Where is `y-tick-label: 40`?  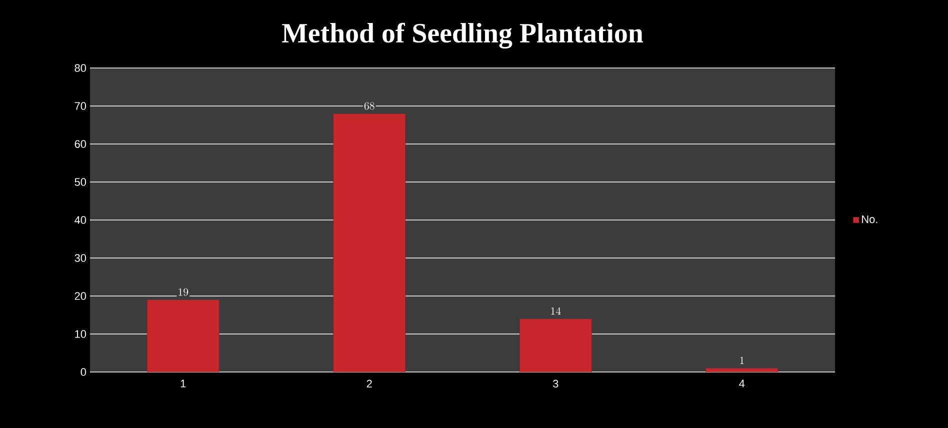 y-tick-label: 40 is located at coordinates (80, 220).